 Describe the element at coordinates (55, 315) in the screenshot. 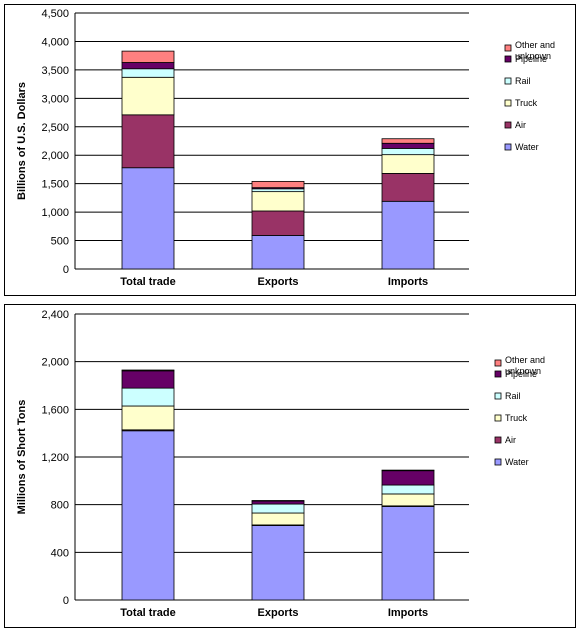

I see `y-tick-label: 2,400` at that location.